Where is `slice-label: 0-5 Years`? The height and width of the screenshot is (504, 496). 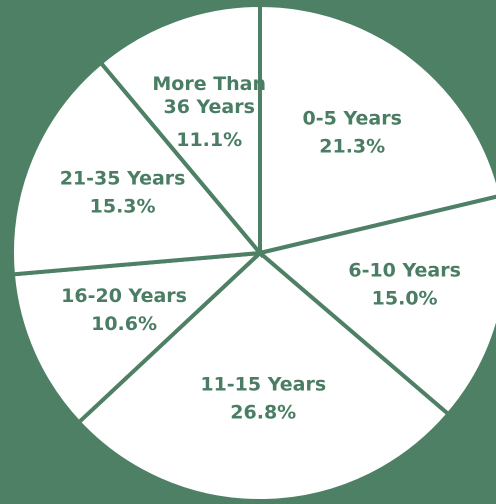 slice-label: 0-5 Years is located at coordinates (352, 119).